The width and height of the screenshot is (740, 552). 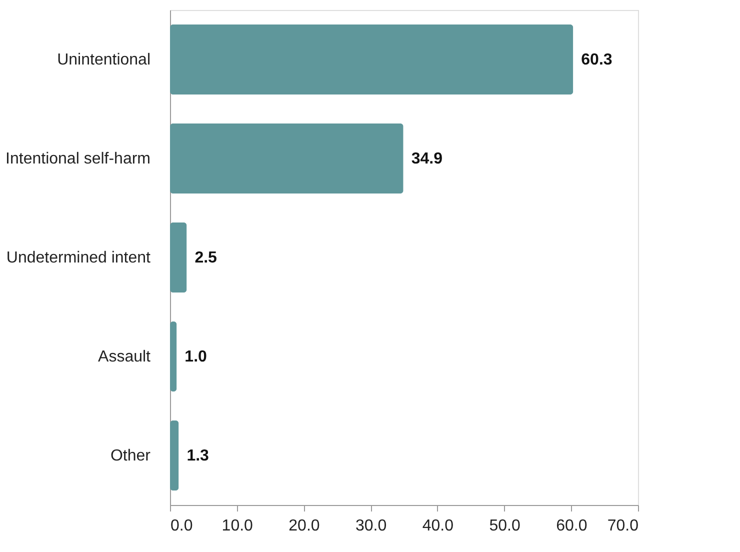 I want to click on data-label: 1.0, so click(x=196, y=357).